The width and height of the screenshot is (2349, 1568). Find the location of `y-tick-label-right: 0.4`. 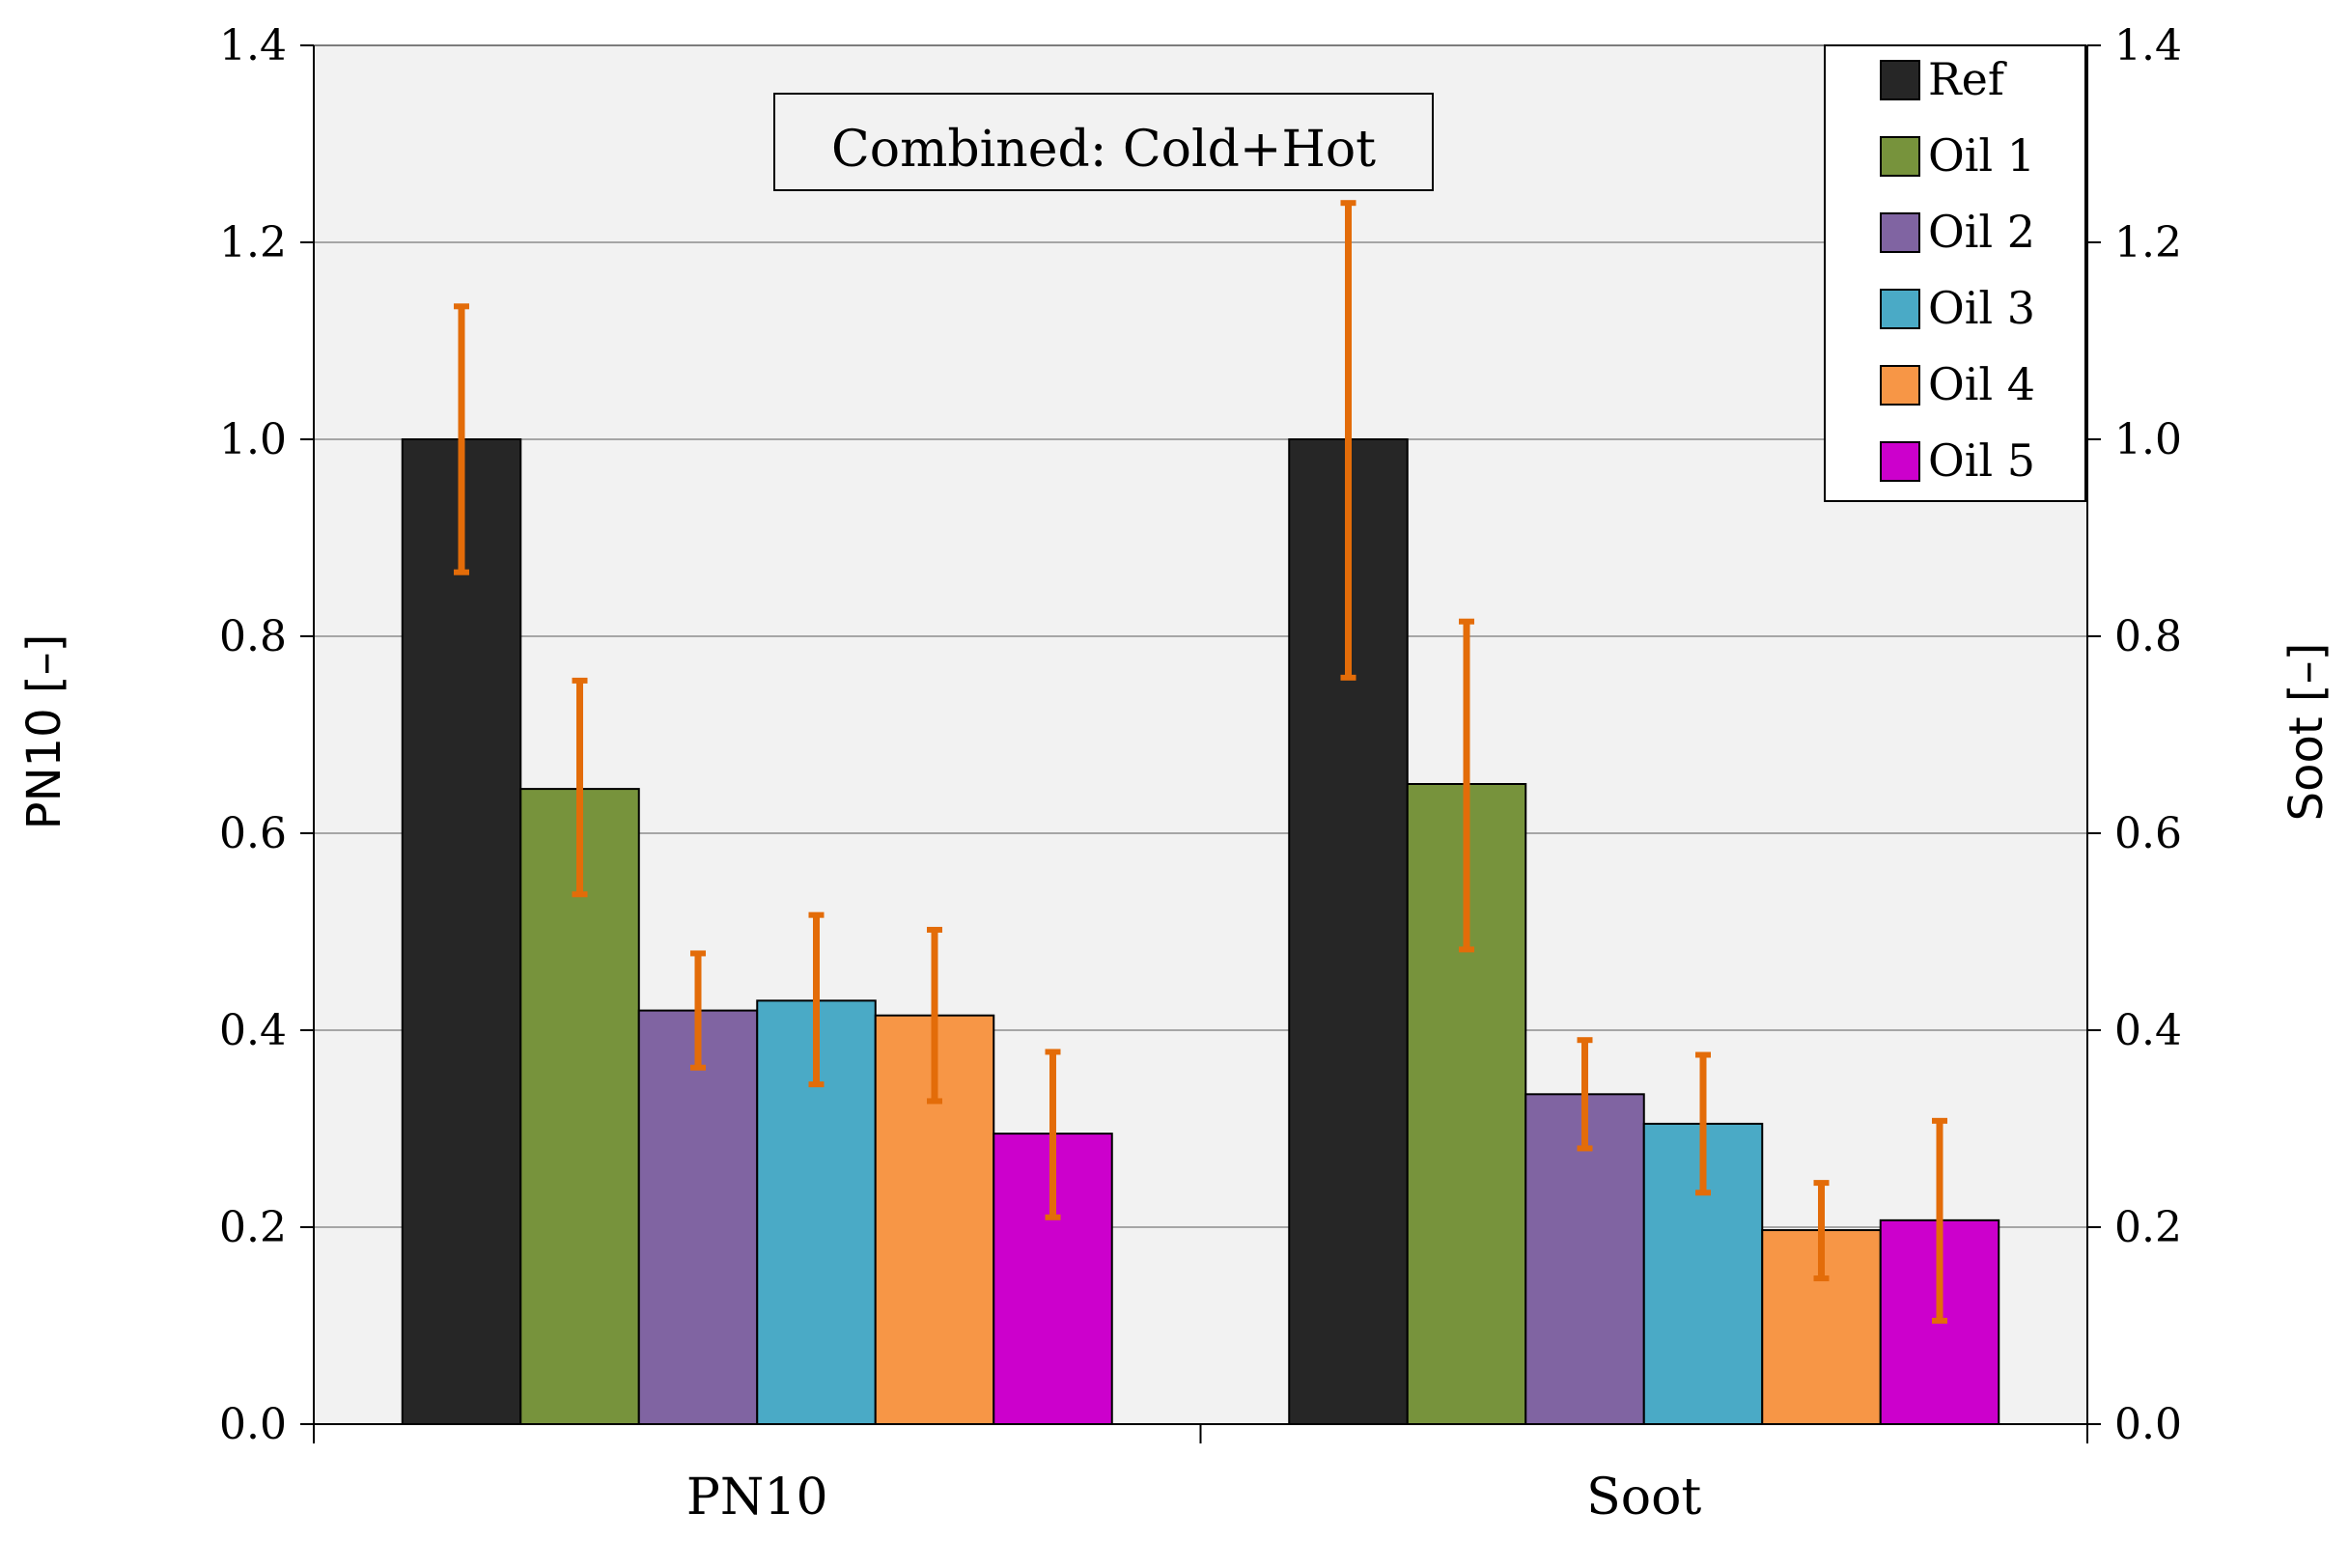

y-tick-label-right: 0.4 is located at coordinates (2148, 1031).